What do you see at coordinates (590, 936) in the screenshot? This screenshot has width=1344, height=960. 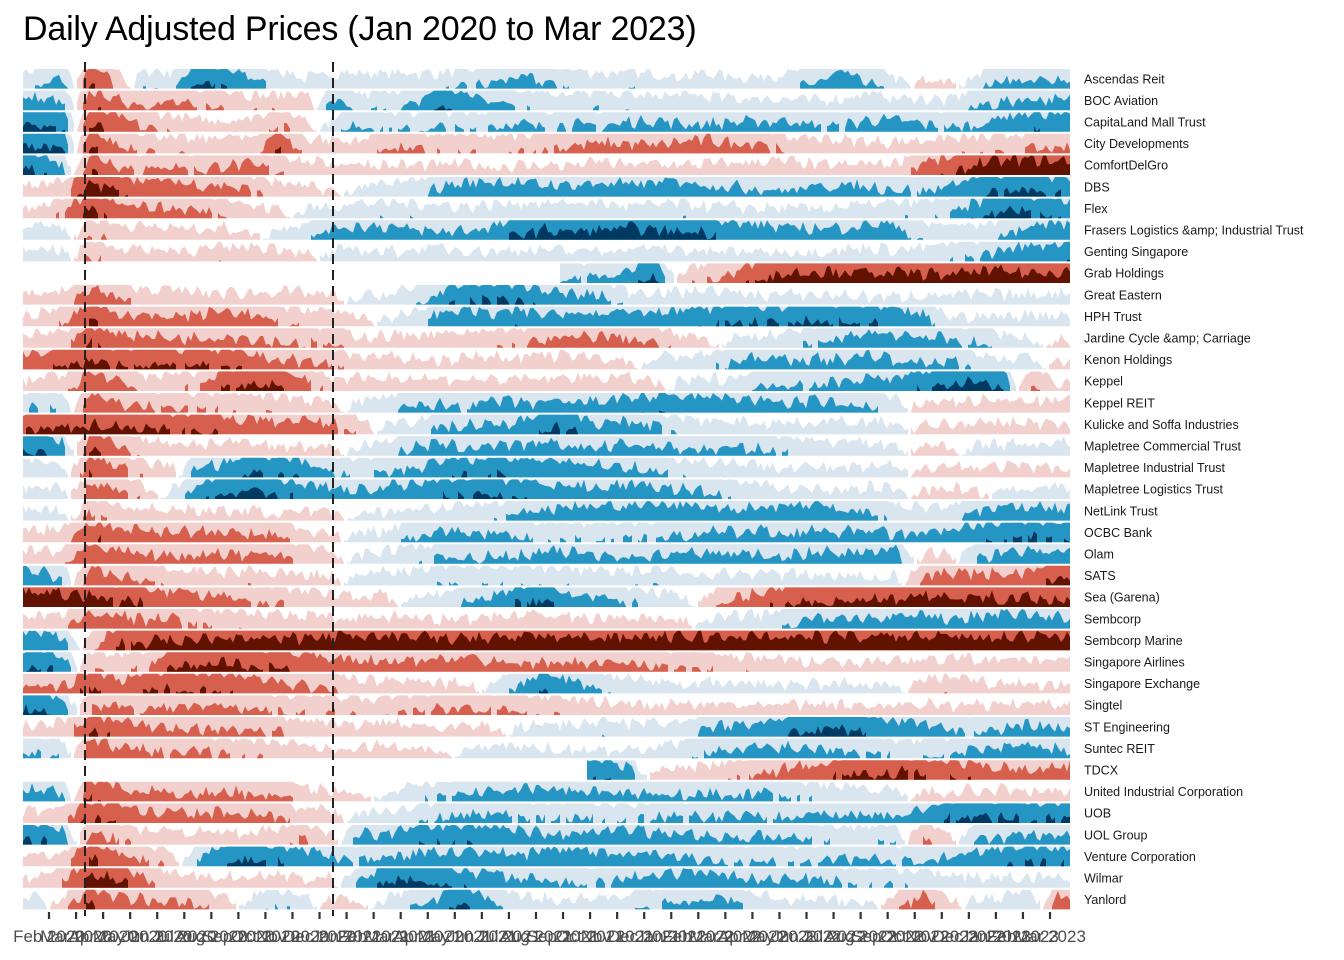 I see `x-tick-label: Oct 2021` at bounding box center [590, 936].